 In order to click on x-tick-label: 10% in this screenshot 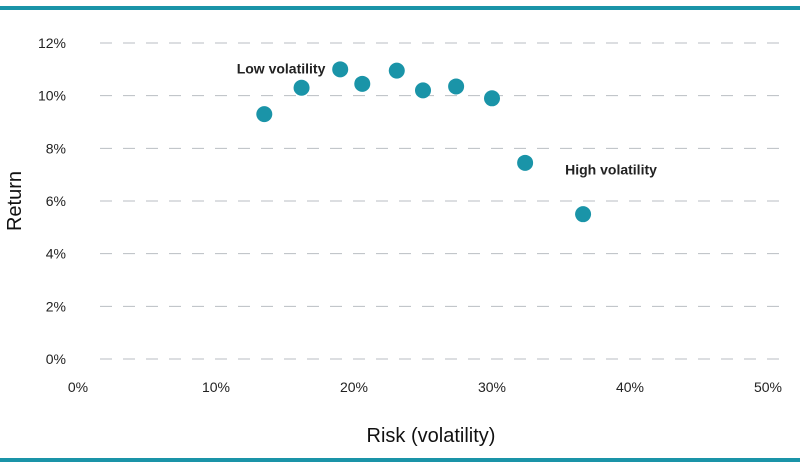, I will do `click(216, 387)`.